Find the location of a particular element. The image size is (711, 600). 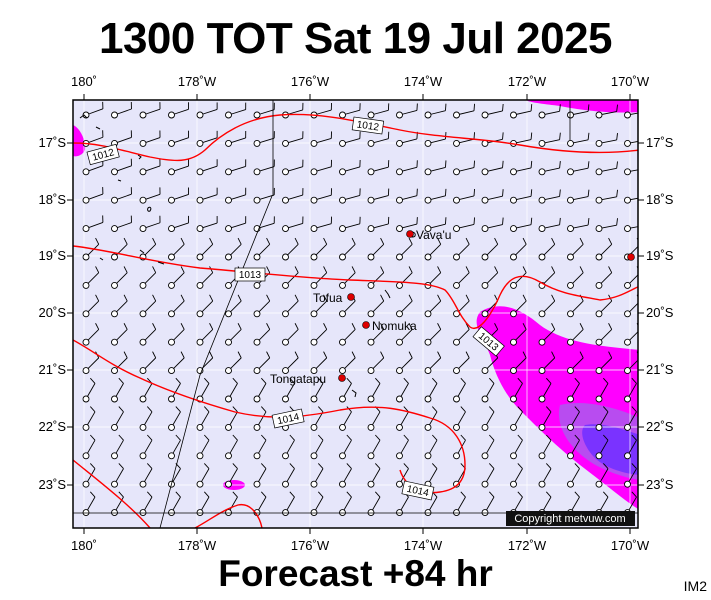

svg-text: 170˚W is located at coordinates (630, 81).